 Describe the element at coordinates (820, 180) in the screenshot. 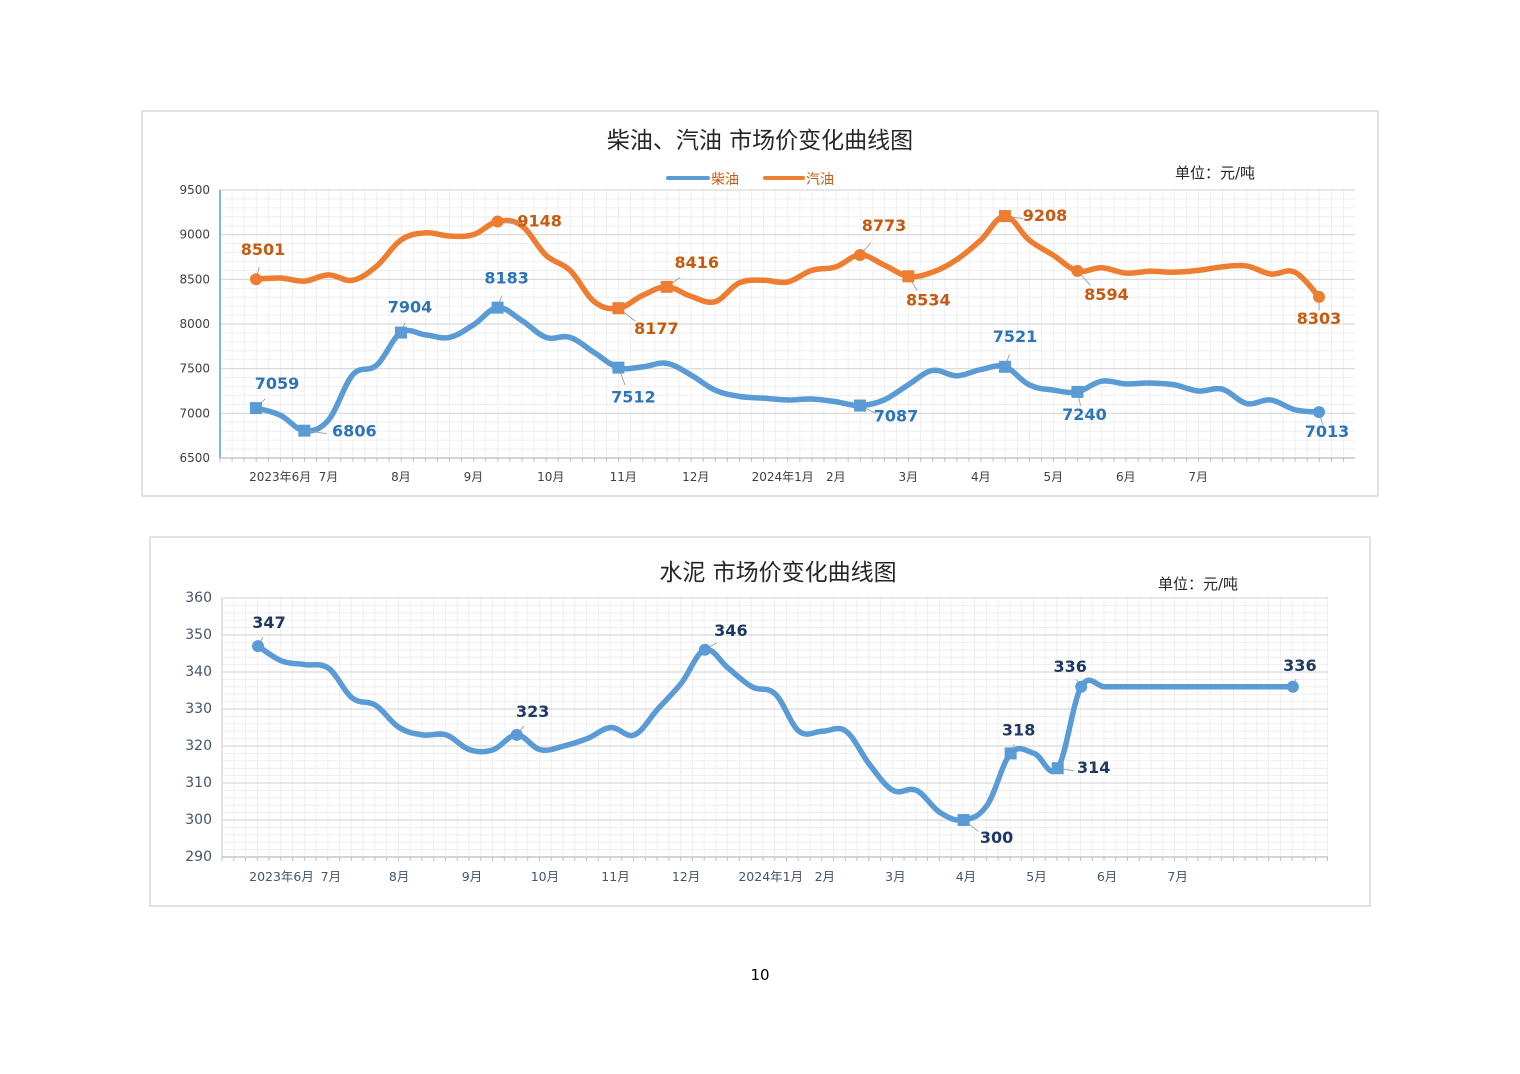

I see `legend-label-gasoline: 汽油` at that location.